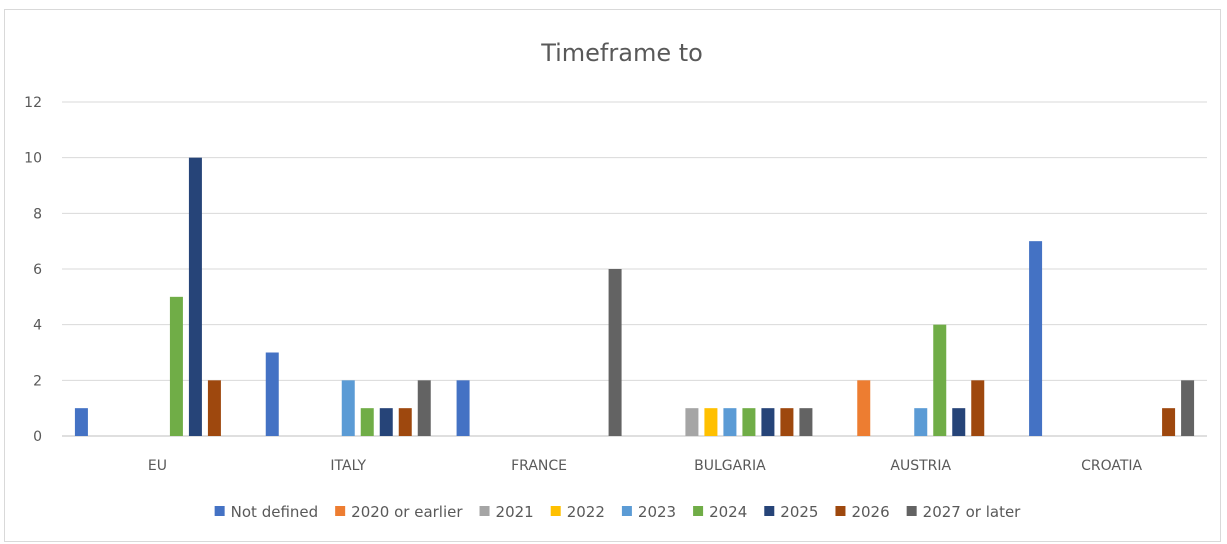 The image size is (1227, 544). What do you see at coordinates (37, 214) in the screenshot?
I see `y-tick-label: 8` at bounding box center [37, 214].